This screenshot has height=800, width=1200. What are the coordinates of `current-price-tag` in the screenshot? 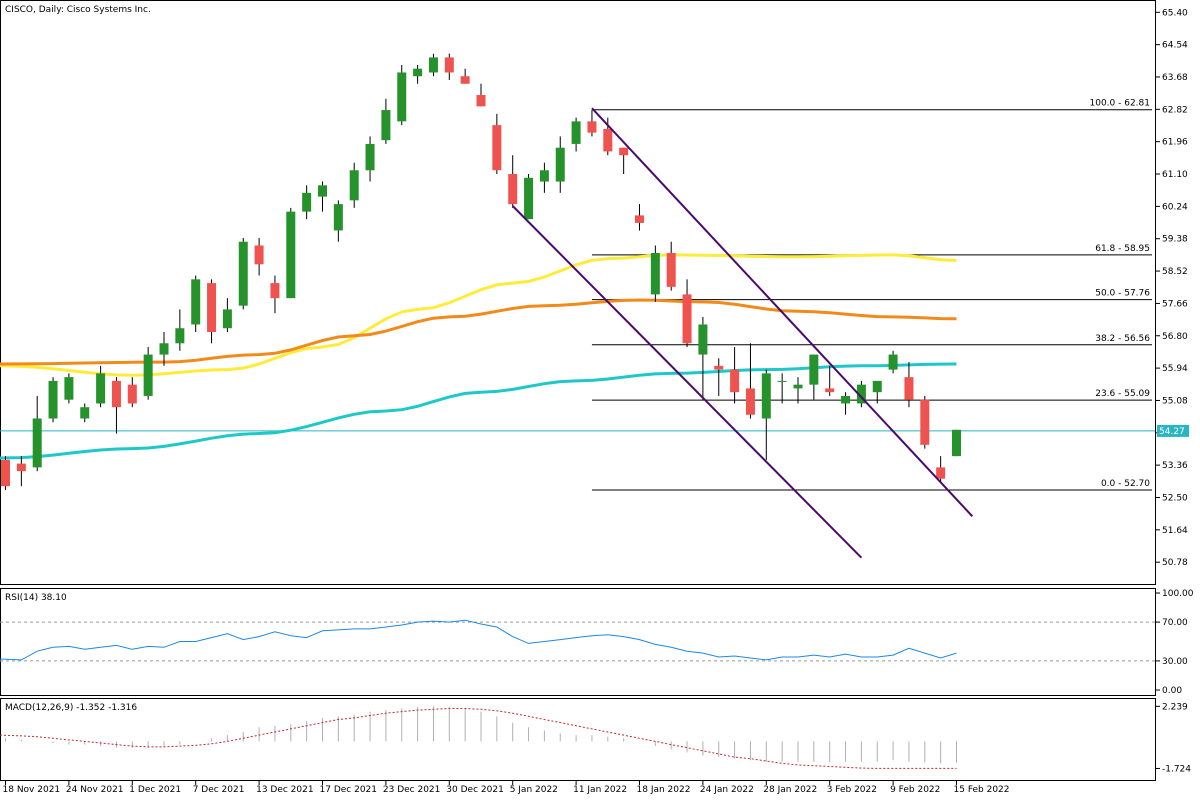 It's located at (1173, 430).